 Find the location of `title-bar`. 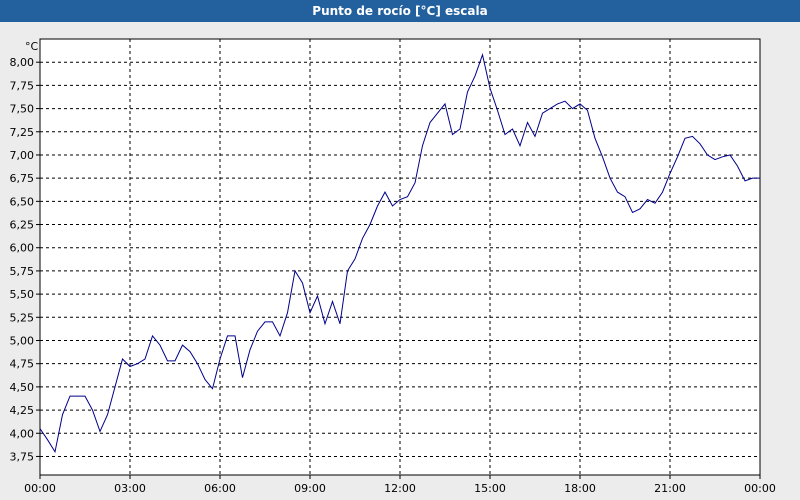

title-bar is located at coordinates (400, 11).